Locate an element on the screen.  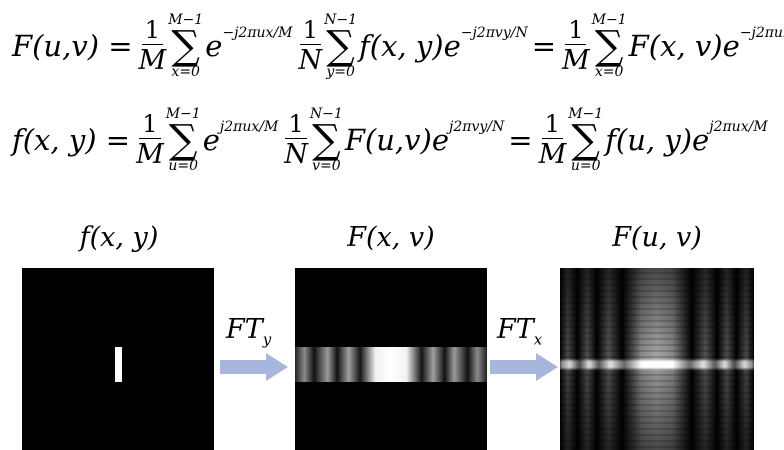
eq1-frac1-num: 1 is located at coordinates (152, 31).